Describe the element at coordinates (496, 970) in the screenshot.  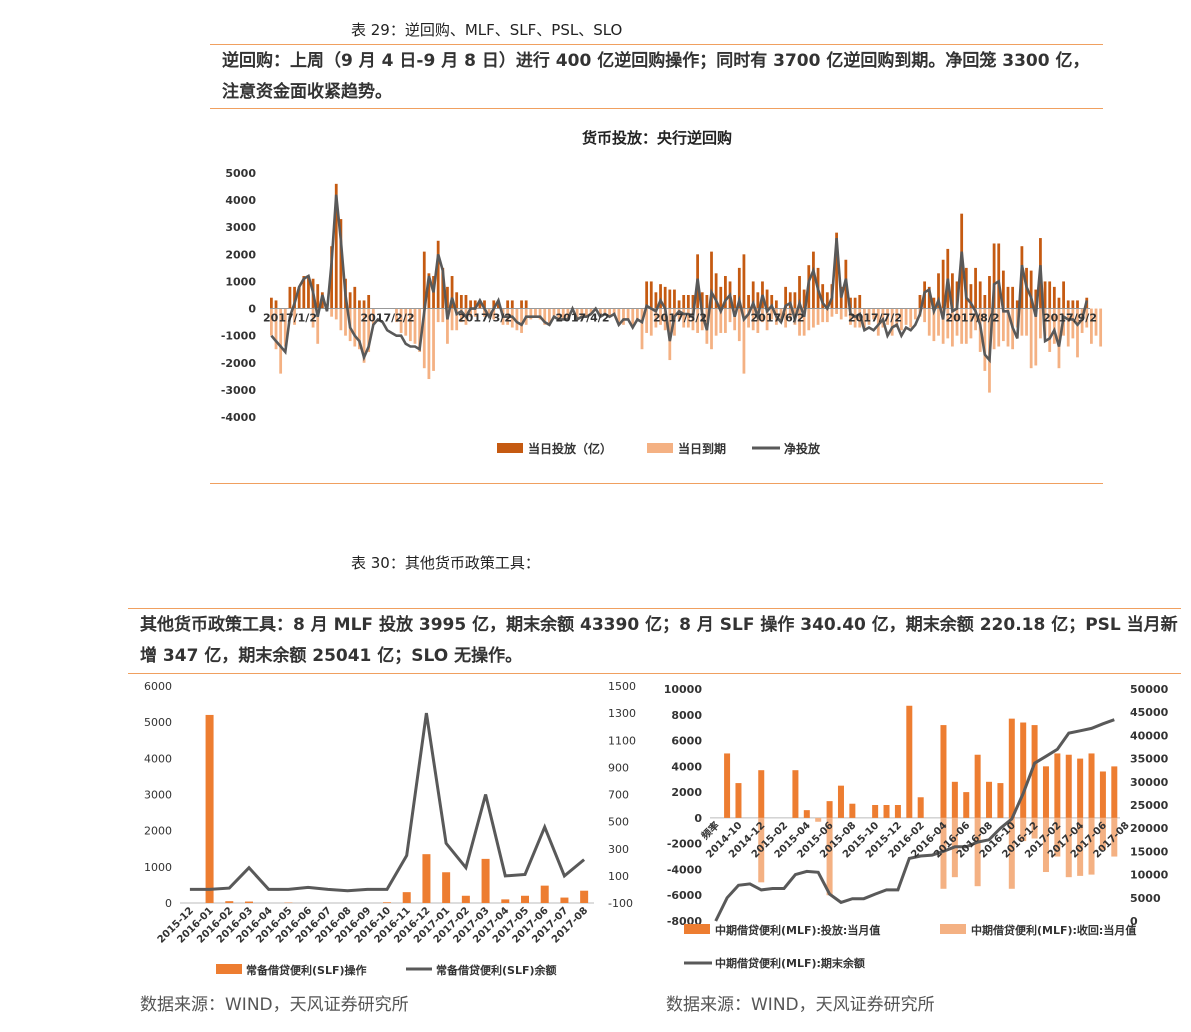
I see `legend-label-slf-balance: 常备借贷便利(SLF)余额` at that location.